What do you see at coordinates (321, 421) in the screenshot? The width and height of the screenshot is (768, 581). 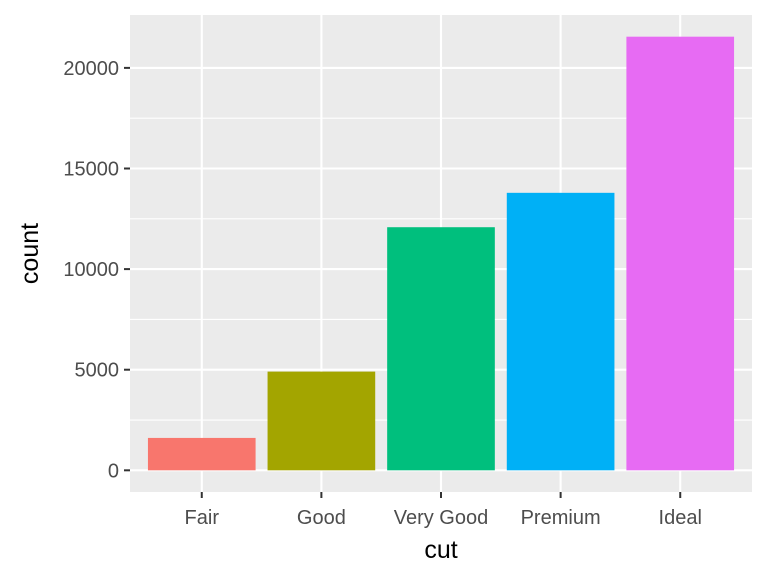 I see `bar-good` at bounding box center [321, 421].